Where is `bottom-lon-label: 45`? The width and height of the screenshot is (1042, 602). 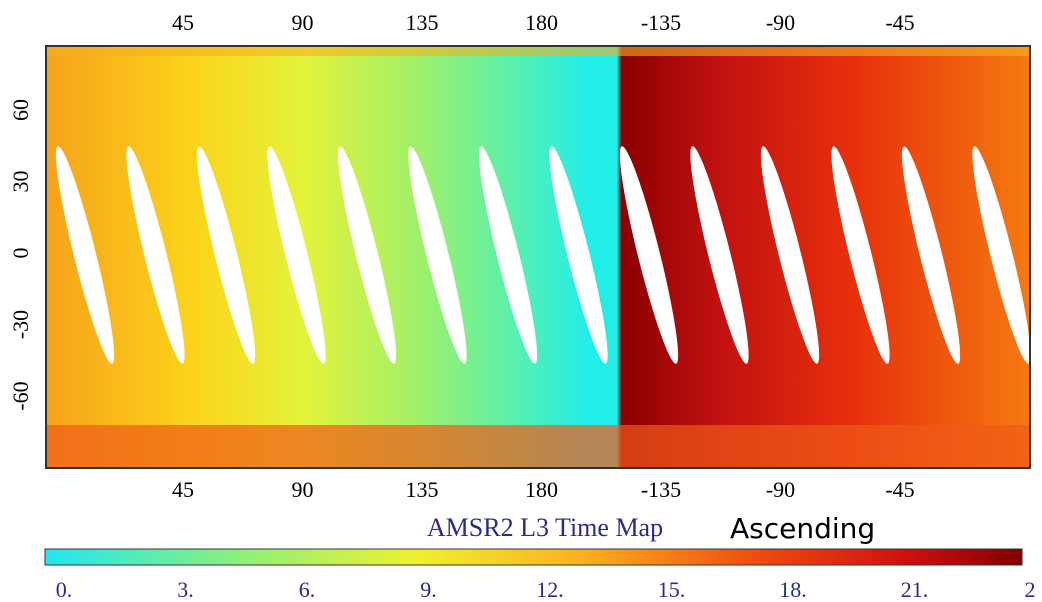 bottom-lon-label: 45 is located at coordinates (183, 489).